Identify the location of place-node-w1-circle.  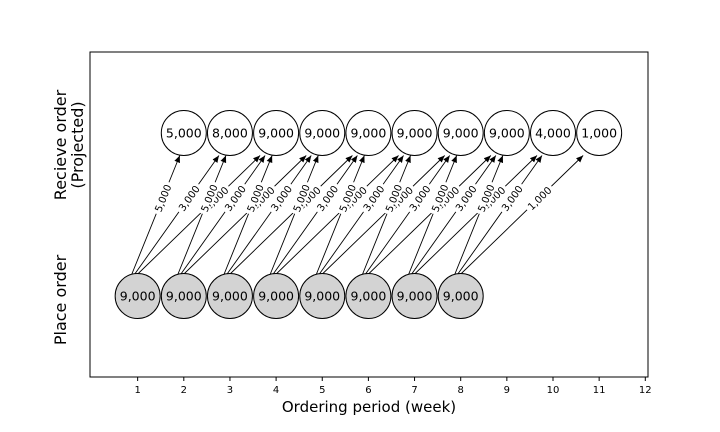
(137, 296).